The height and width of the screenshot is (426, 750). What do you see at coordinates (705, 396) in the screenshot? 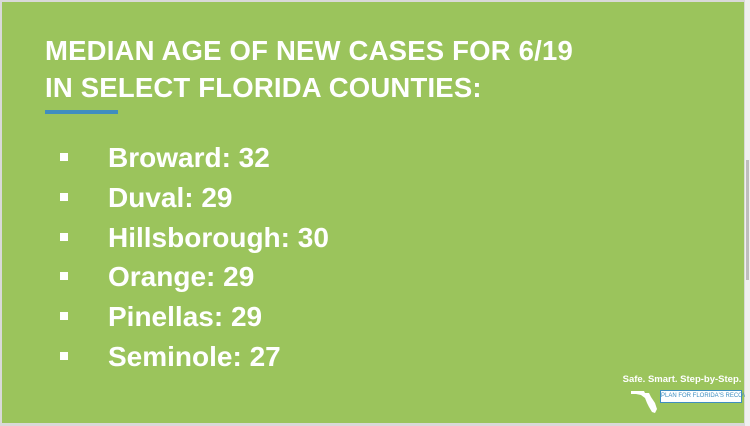
I see `logo-banner: PLAN FOR FLORIDA'S RECOVERY` at bounding box center [705, 396].